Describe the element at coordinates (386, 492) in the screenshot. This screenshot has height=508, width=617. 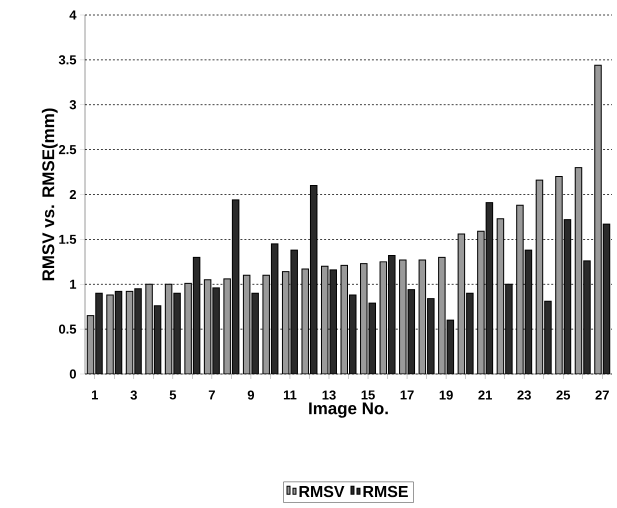
I see `legend-label: RMSE` at that location.